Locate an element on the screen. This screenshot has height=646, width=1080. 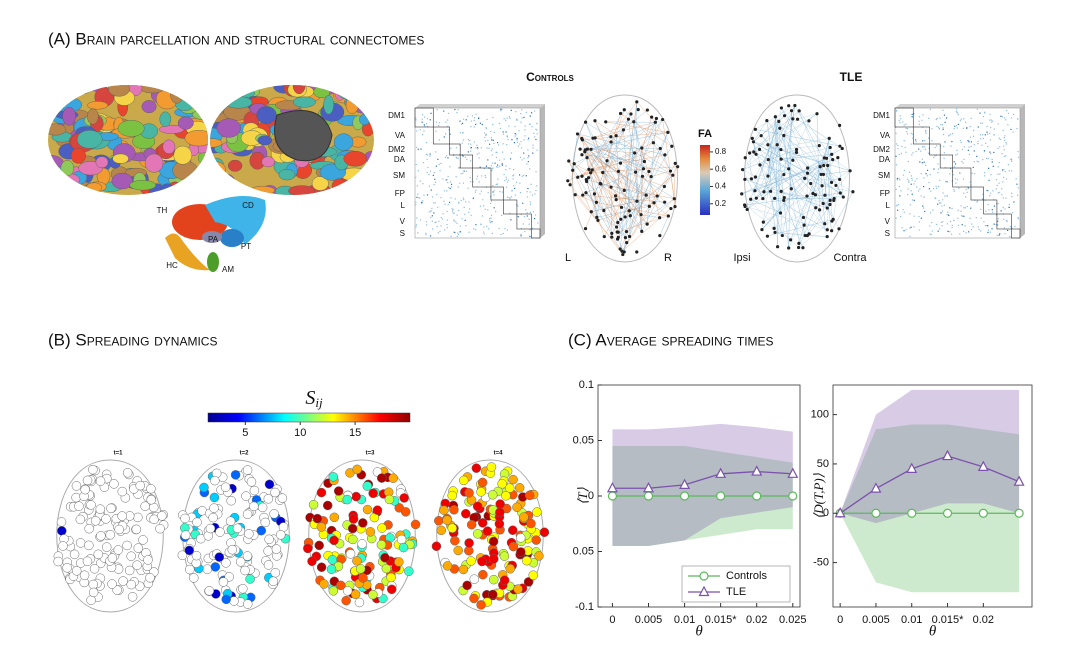
x-tick-label: 0 is located at coordinates (840, 620).